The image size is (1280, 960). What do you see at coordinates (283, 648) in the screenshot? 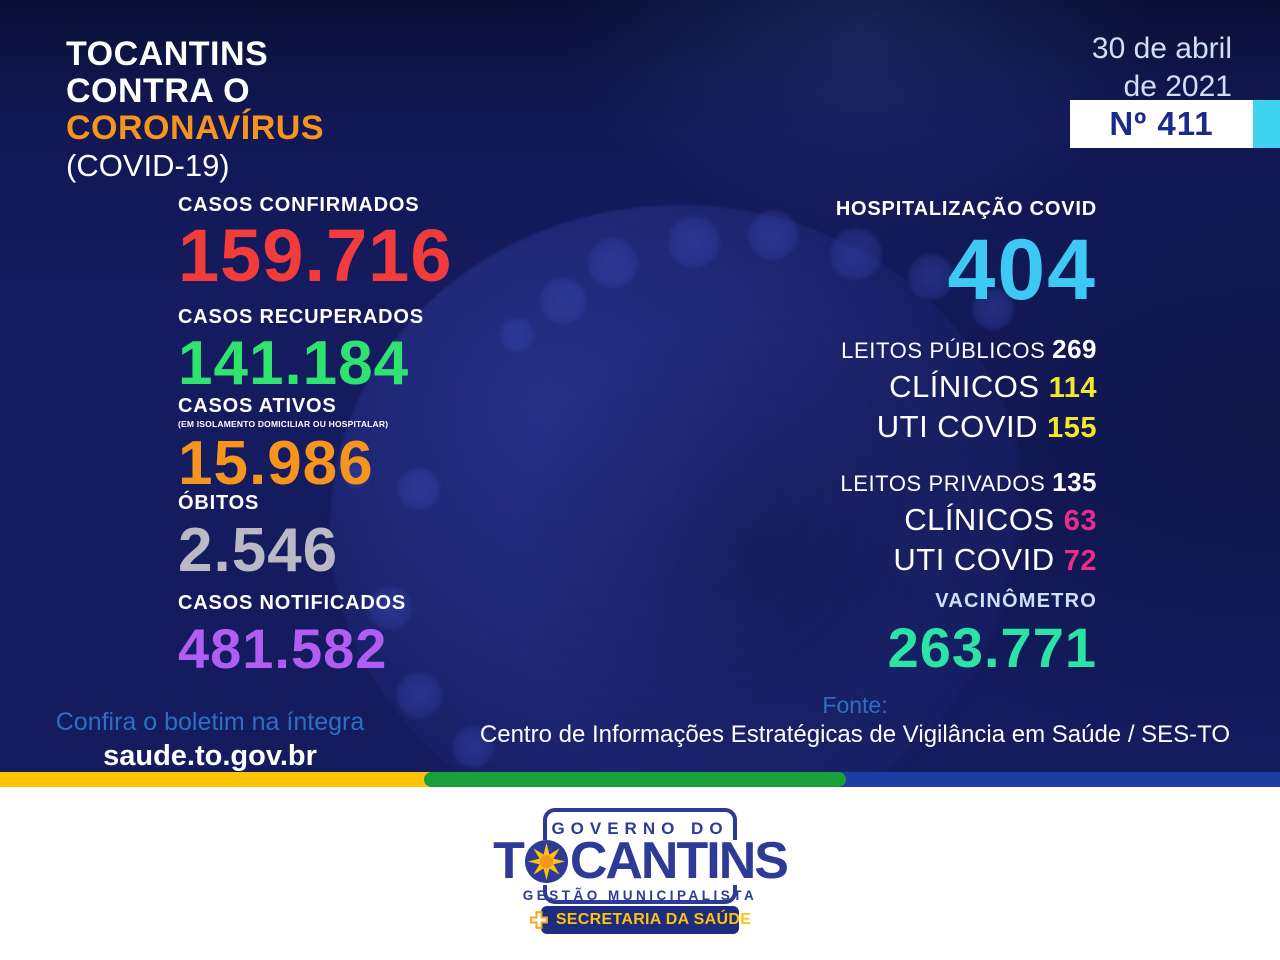
I see `stat-value: 481.582` at bounding box center [283, 648].